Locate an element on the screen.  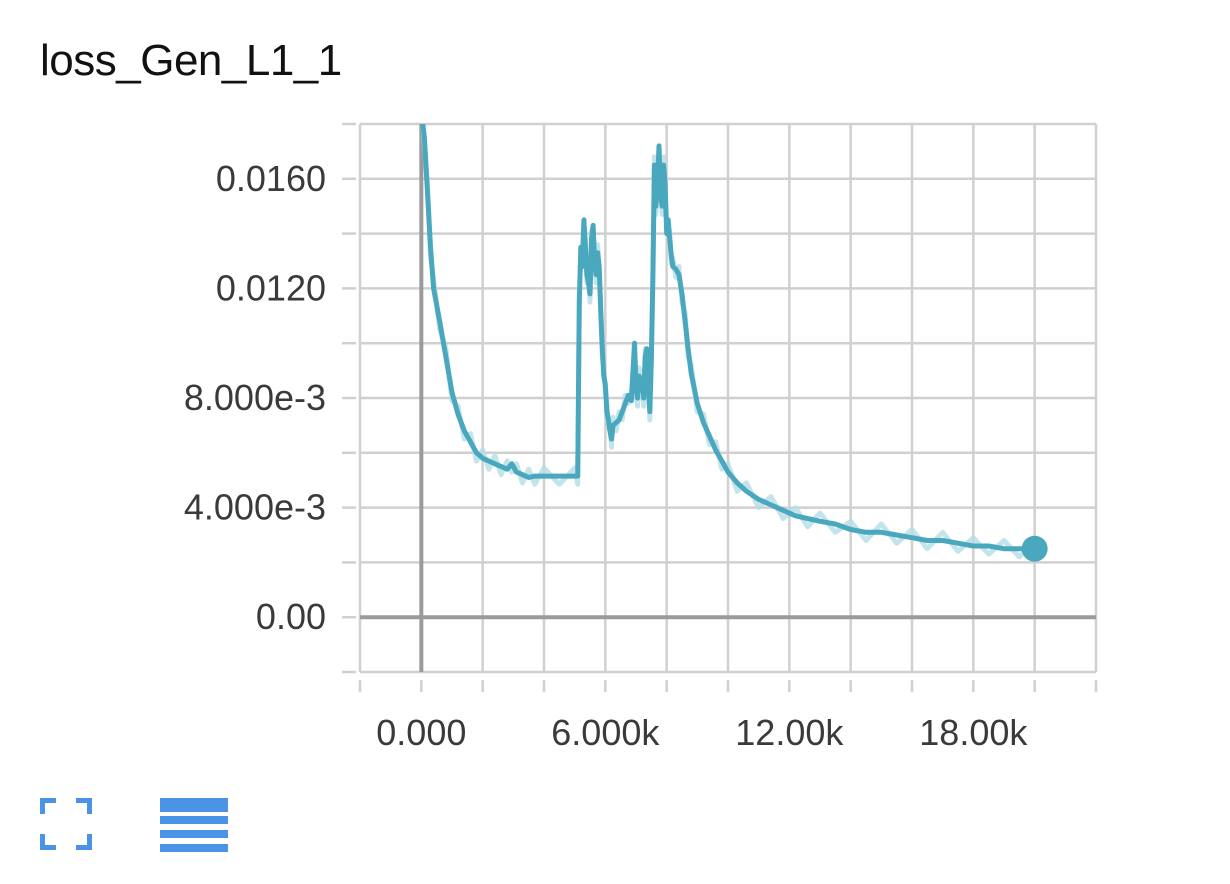
chart-title: loss_Gen_L1_1 is located at coordinates (191, 60).